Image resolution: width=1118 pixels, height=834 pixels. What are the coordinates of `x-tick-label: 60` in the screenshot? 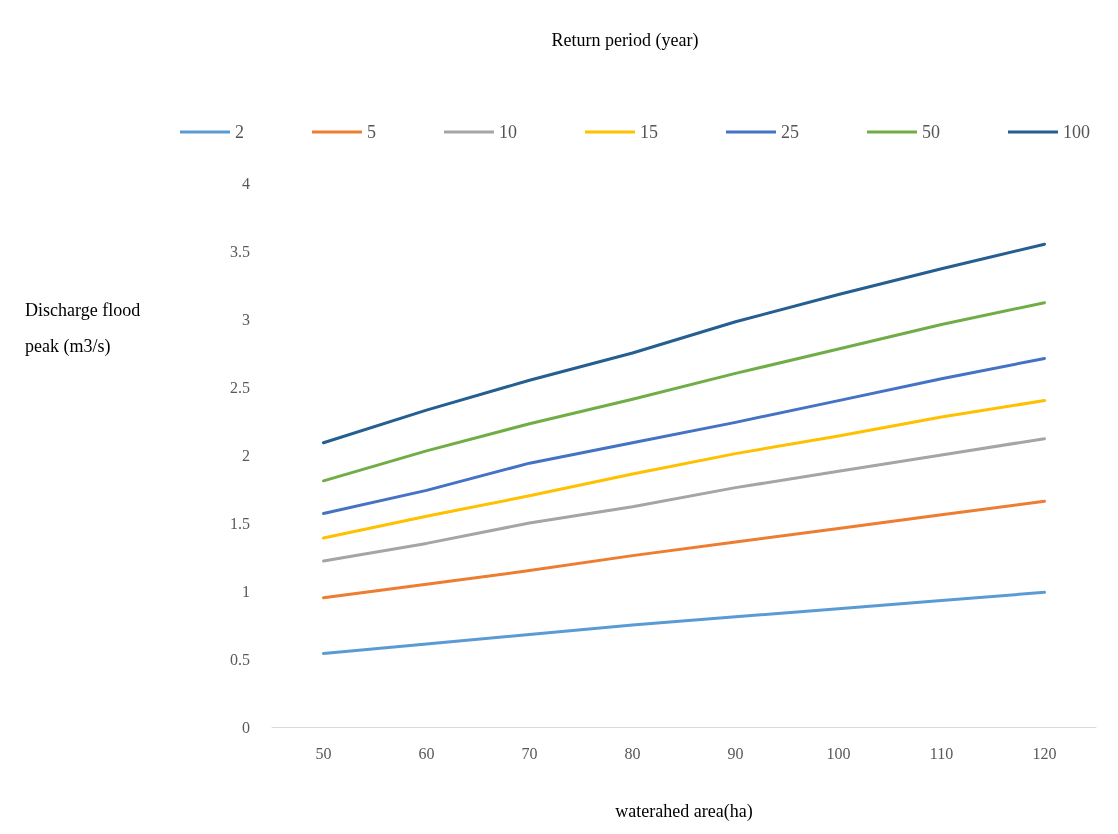 It's located at (426, 753).